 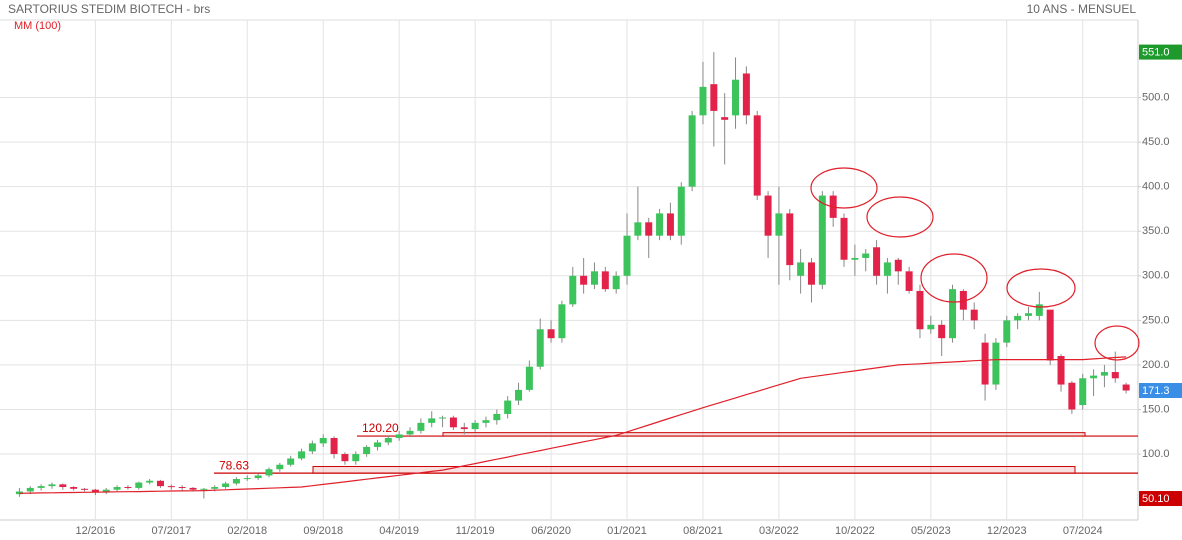 What do you see at coordinates (1156, 409) in the screenshot?
I see `y-tick-label: 150.0` at bounding box center [1156, 409].